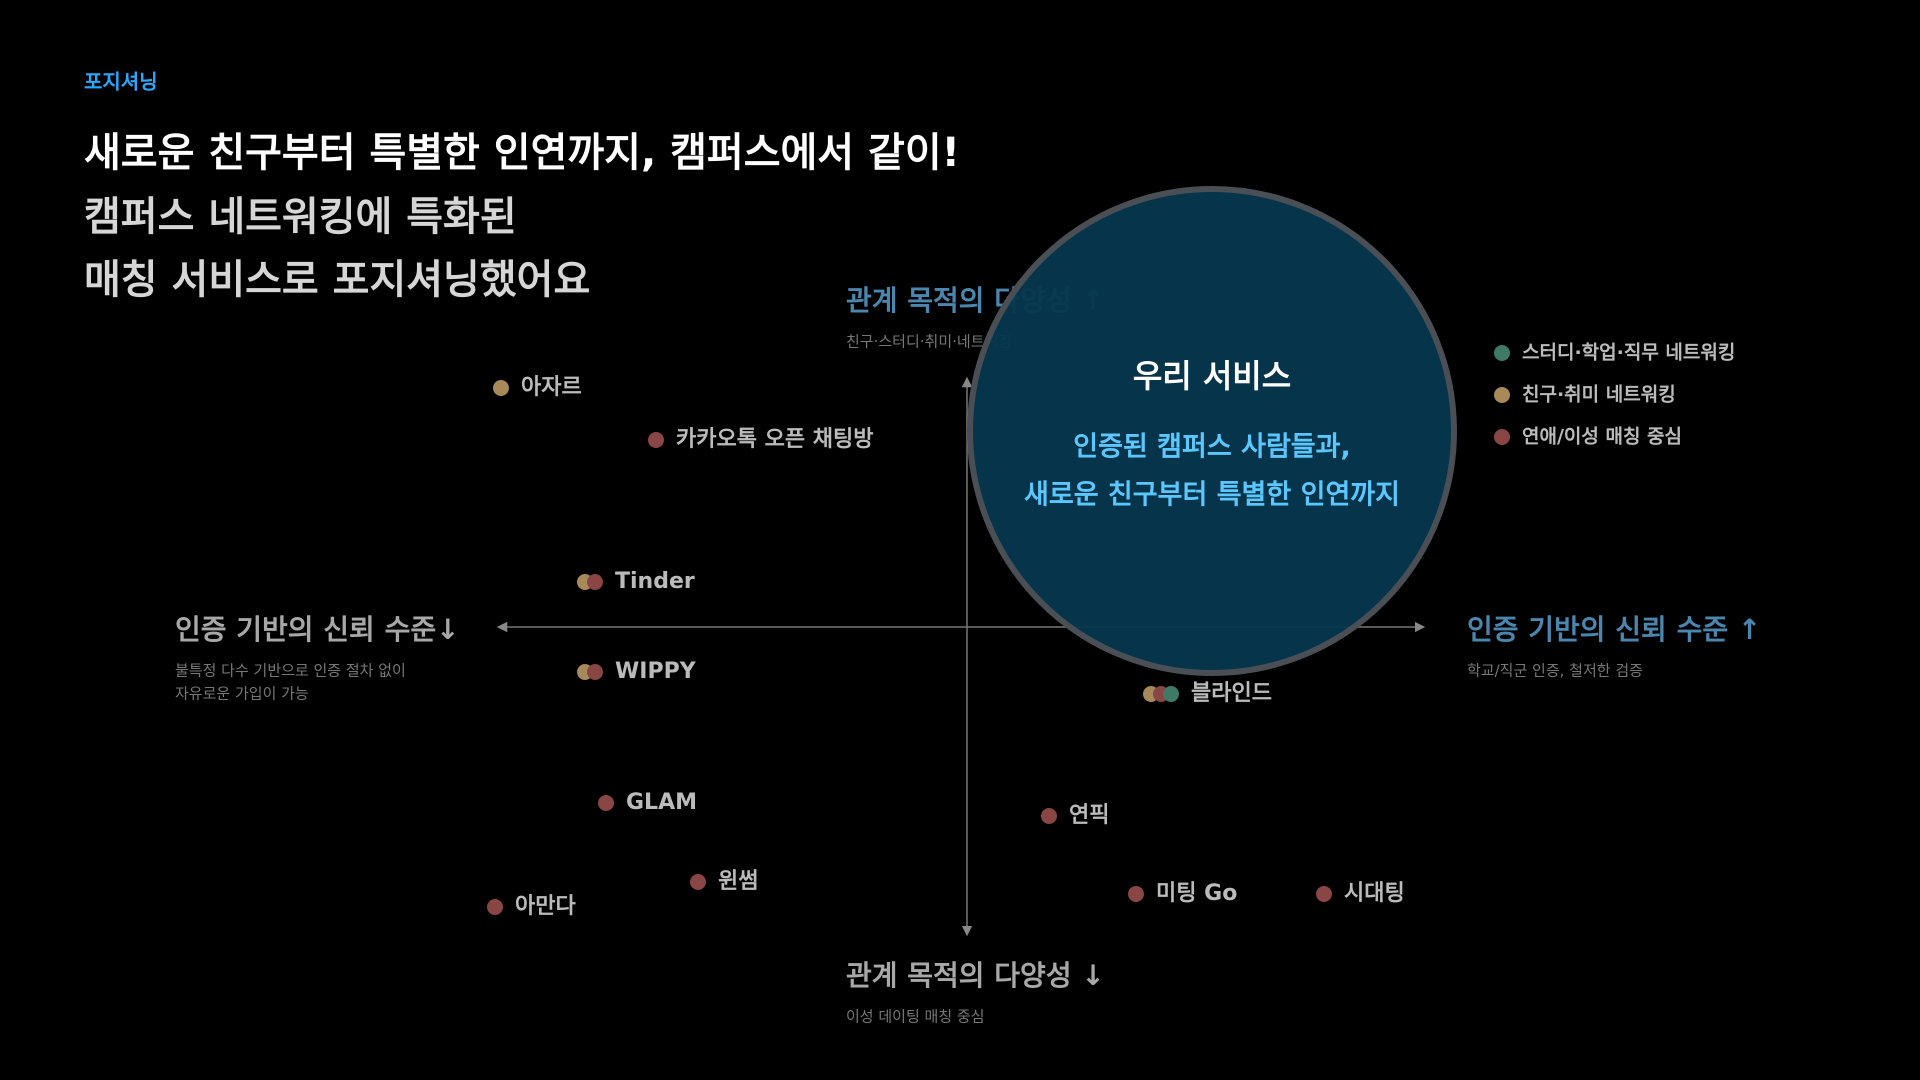 This screenshot has height=1080, width=1920. Describe the element at coordinates (774, 439) in the screenshot. I see `point-label: 카카오톡 오픈 채팅방` at that location.